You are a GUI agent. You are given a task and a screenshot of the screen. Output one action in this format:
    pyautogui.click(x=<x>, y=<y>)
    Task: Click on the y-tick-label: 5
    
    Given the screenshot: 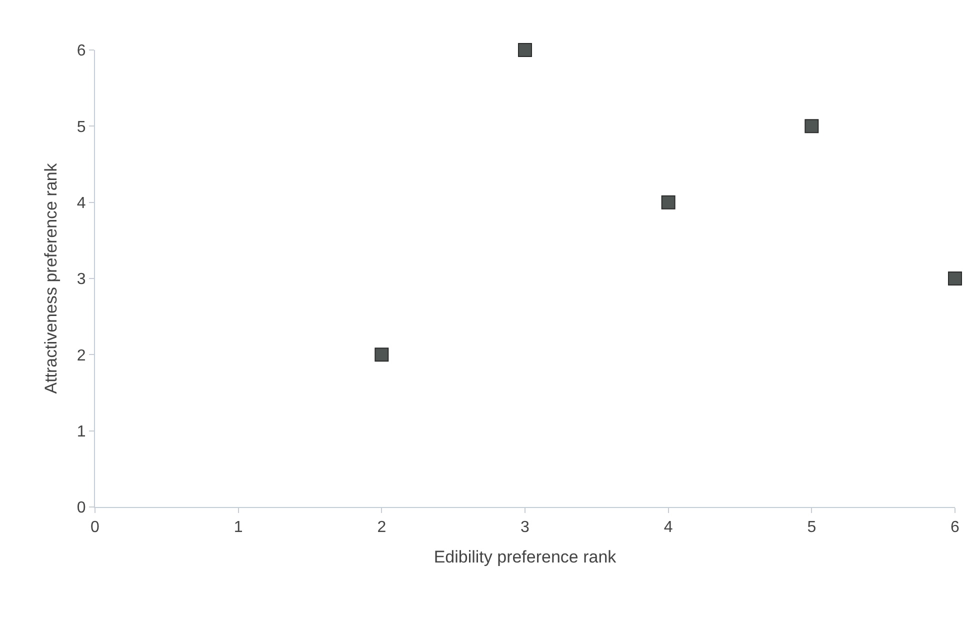 What is the action you would take?
    pyautogui.click(x=81, y=127)
    